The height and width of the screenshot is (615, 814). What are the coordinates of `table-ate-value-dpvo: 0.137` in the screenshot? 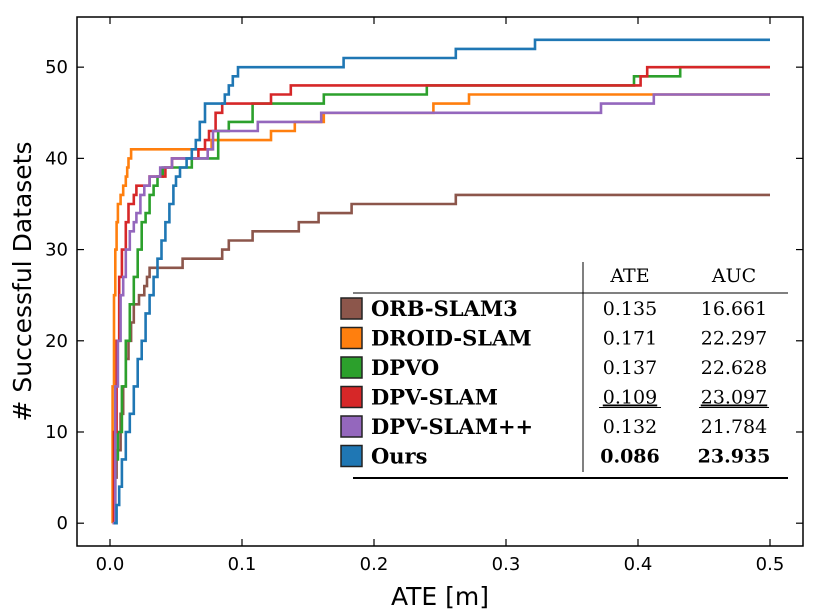 It's located at (630, 368).